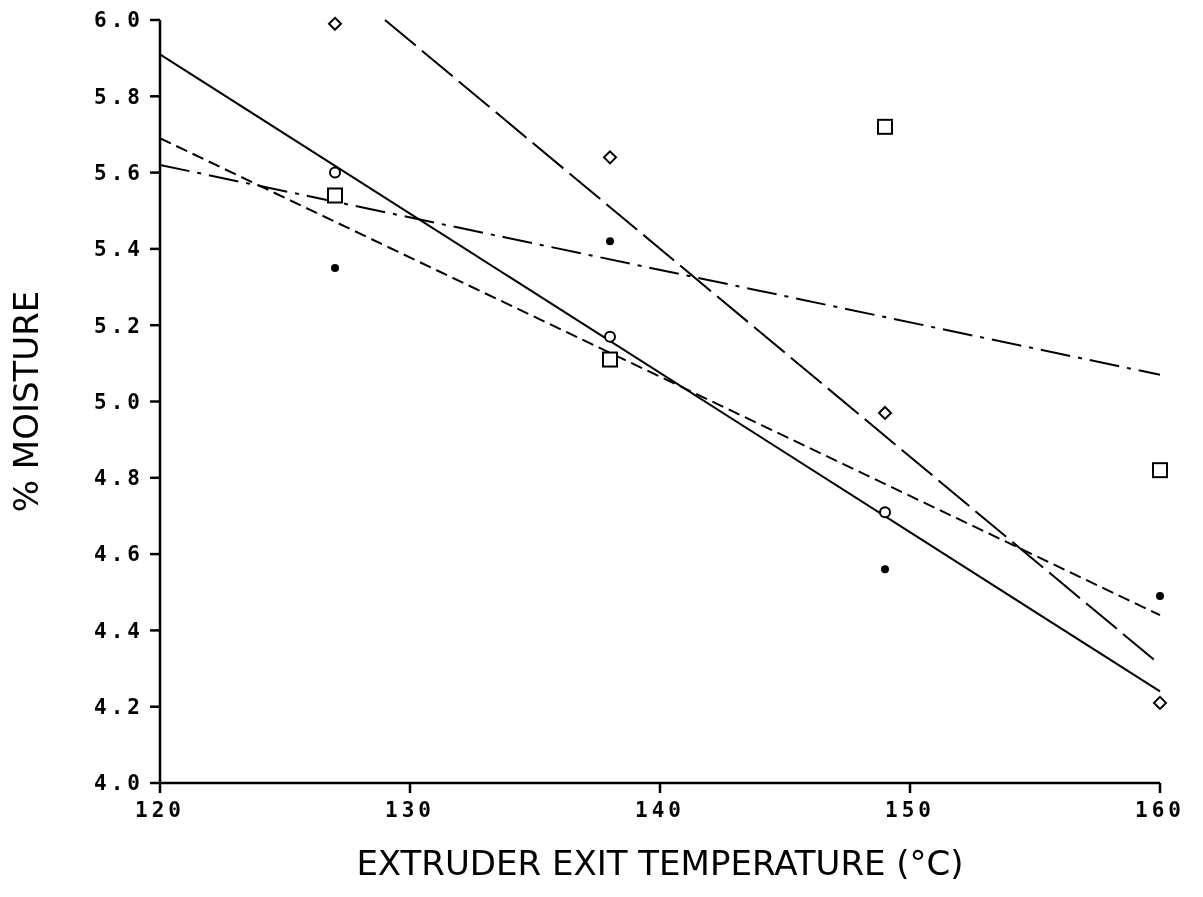 The width and height of the screenshot is (1203, 897). What do you see at coordinates (410, 810) in the screenshot?
I see `x-tick-label: 130` at bounding box center [410, 810].